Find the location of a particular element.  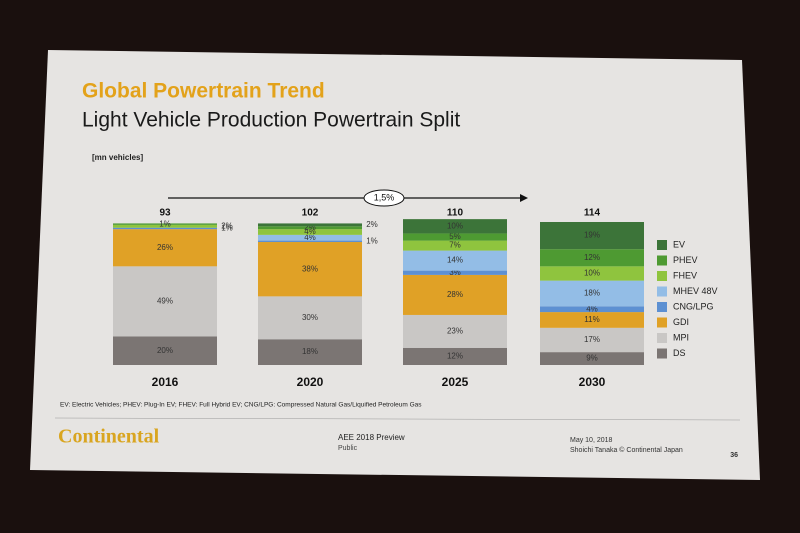

segment-label: 20% is located at coordinates (165, 350).